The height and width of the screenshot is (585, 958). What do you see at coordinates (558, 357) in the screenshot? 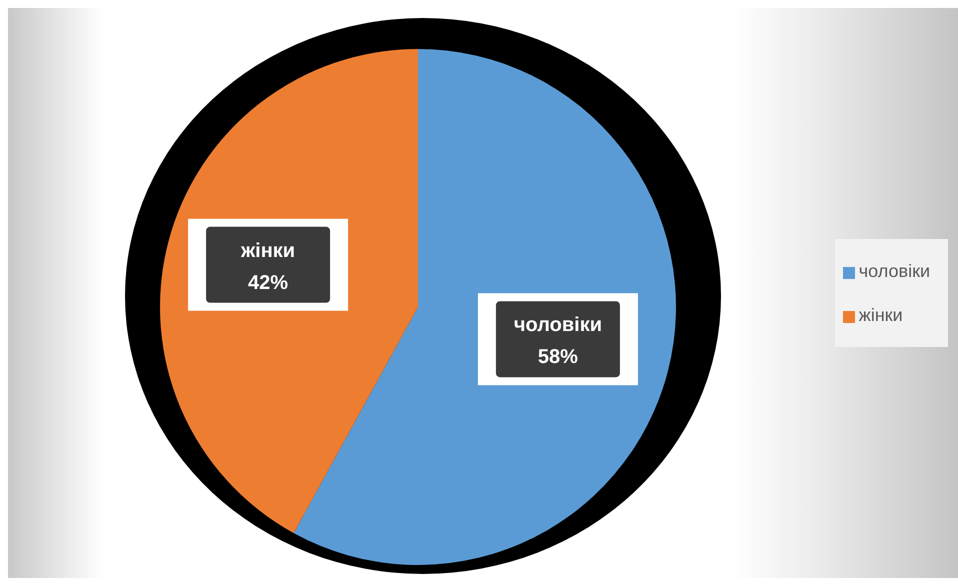
I see `data-label: 58%` at bounding box center [558, 357].